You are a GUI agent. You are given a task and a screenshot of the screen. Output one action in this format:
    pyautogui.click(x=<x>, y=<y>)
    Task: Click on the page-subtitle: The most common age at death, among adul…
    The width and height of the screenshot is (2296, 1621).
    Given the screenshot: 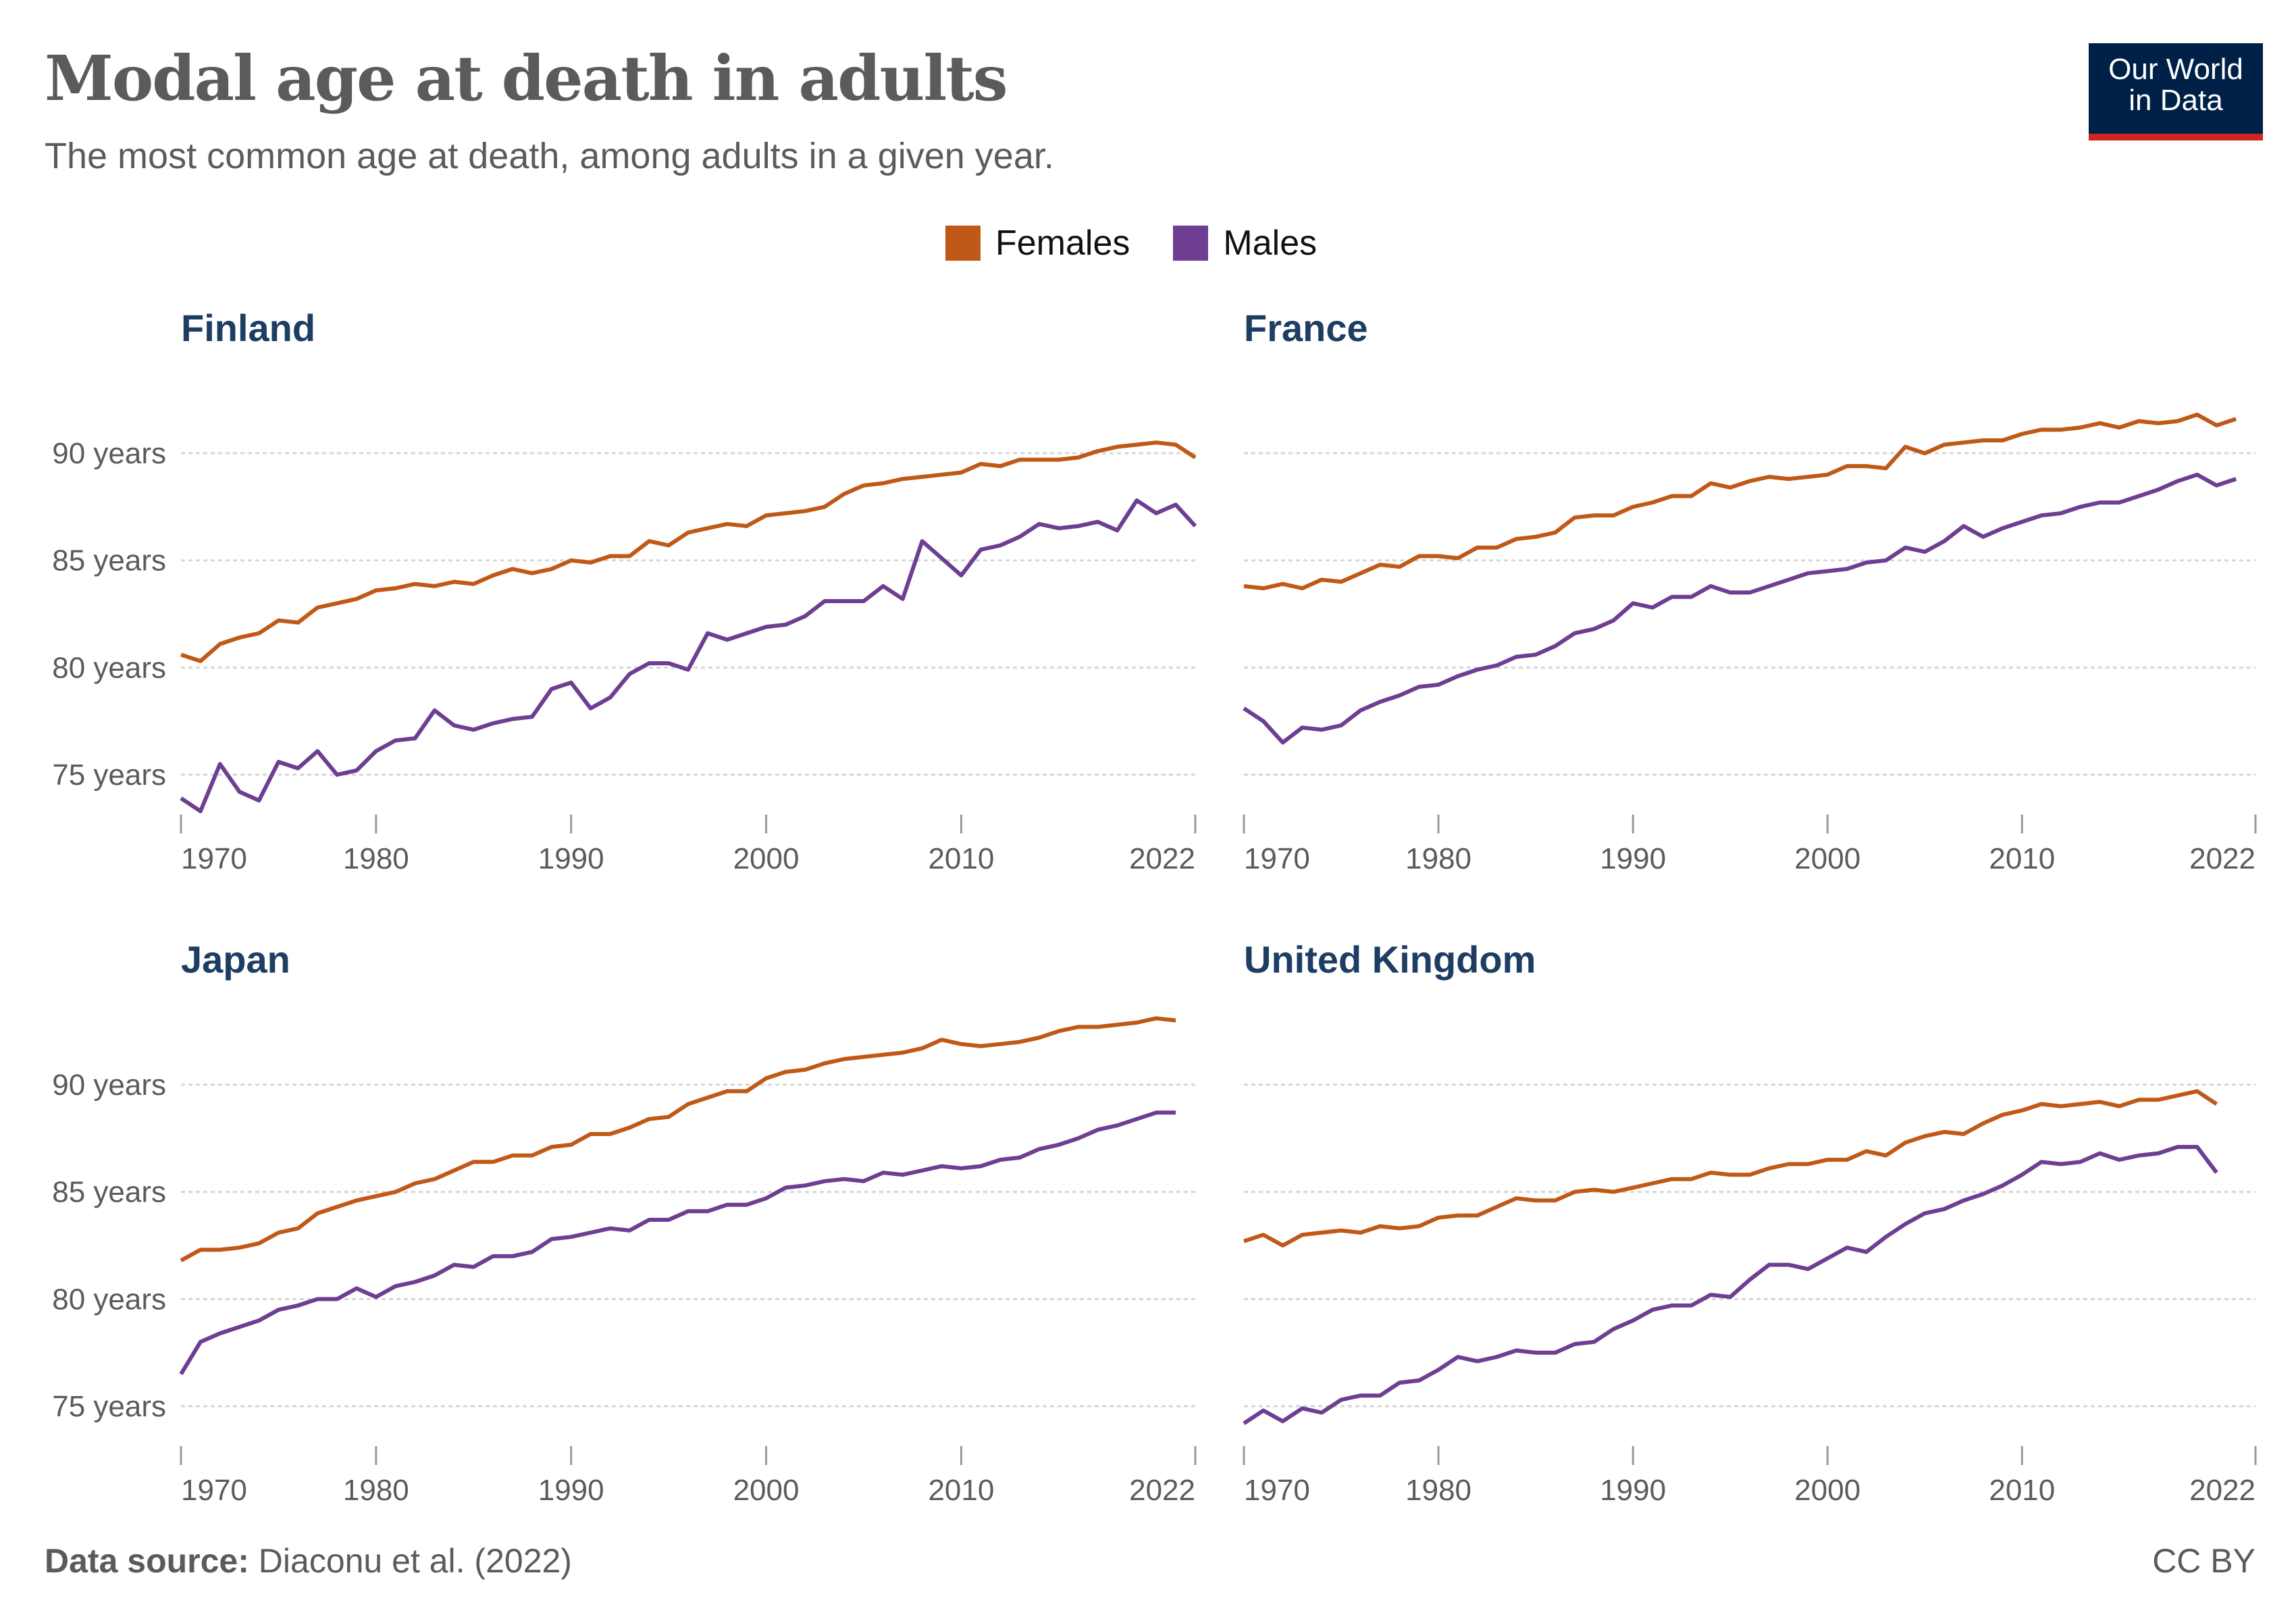 What is the action you would take?
    pyautogui.click(x=549, y=156)
    